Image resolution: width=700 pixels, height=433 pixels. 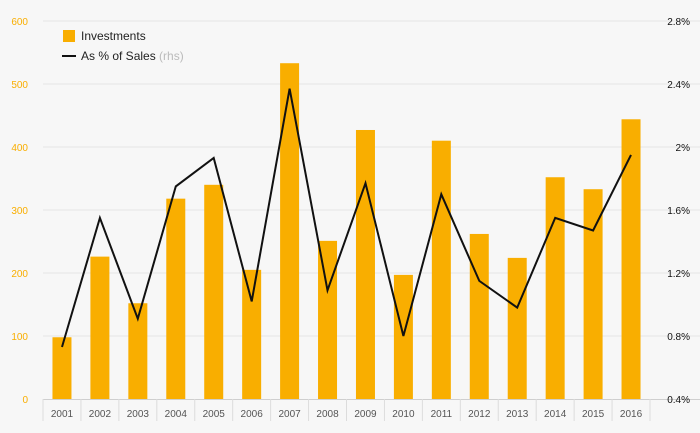 What do you see at coordinates (479, 316) in the screenshot?
I see `bar-2012` at bounding box center [479, 316].